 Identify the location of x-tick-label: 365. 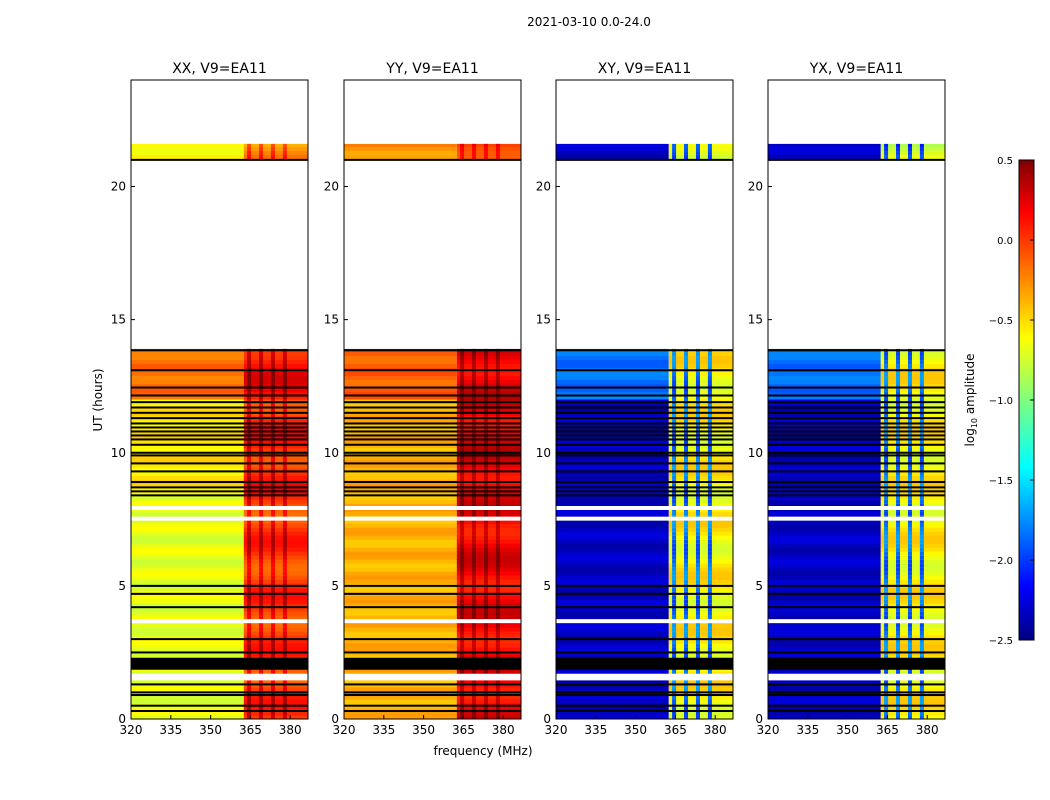
(887, 730).